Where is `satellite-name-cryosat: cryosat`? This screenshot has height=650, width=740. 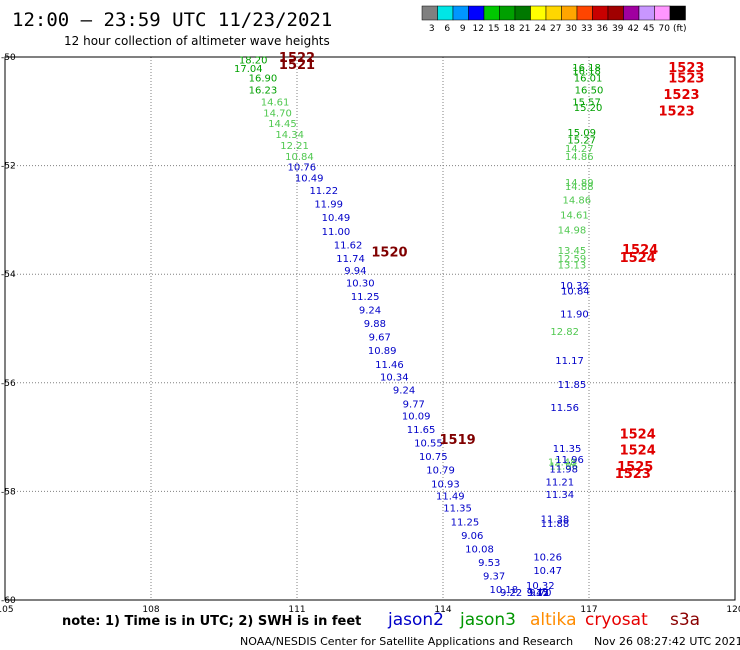
satellite-name-cryosat: cryosat is located at coordinates (616, 620).